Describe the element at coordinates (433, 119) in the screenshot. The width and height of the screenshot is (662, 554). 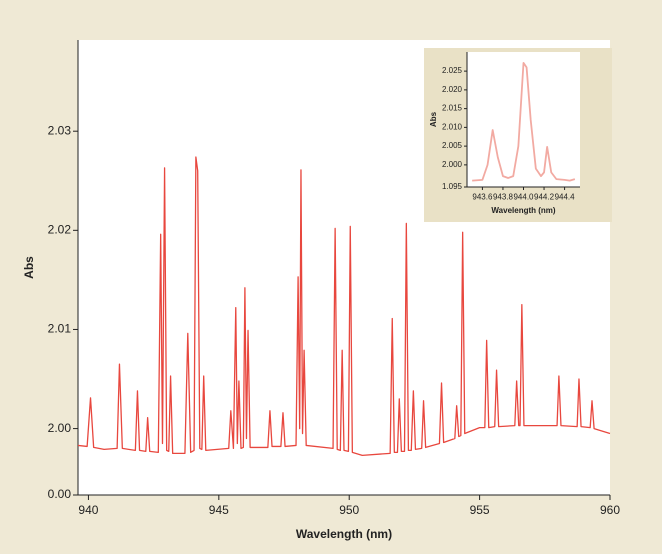
I see `inset-y-axis-title: Abs` at that location.